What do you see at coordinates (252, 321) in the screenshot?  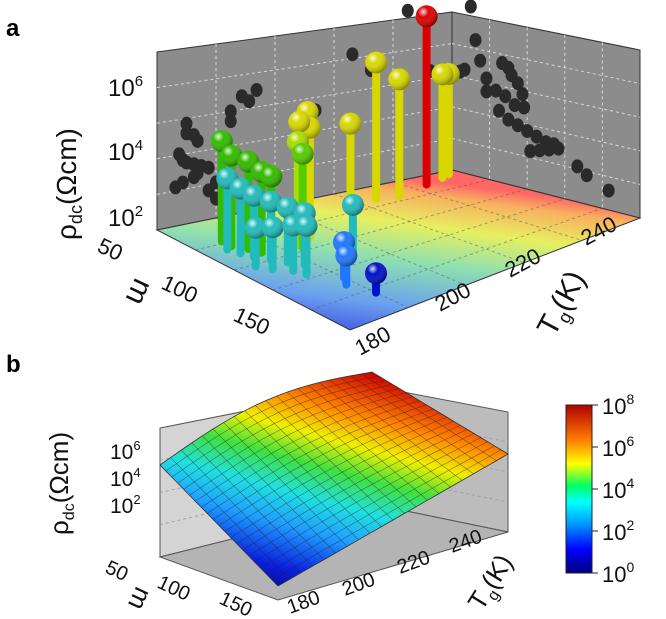 I see `panel-a-x-tick-150: 150` at bounding box center [252, 321].